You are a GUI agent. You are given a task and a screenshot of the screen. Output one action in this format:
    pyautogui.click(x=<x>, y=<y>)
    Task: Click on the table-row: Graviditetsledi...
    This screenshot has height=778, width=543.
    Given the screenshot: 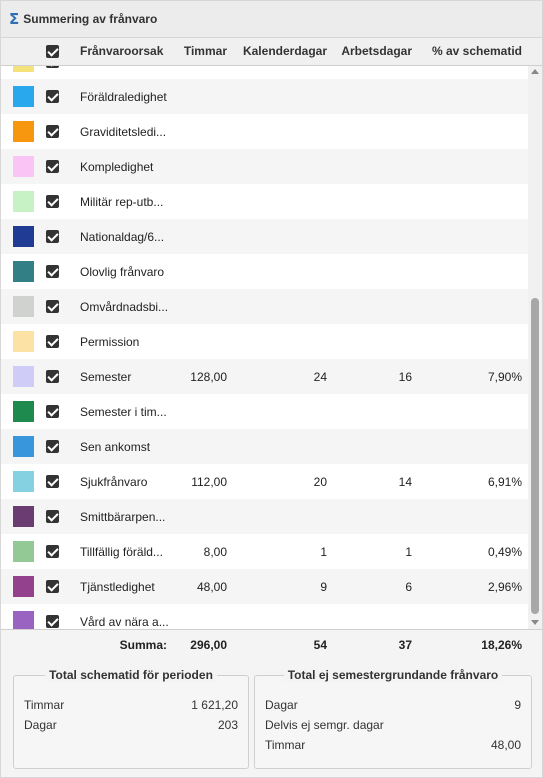 What is the action you would take?
    pyautogui.click(x=264, y=131)
    